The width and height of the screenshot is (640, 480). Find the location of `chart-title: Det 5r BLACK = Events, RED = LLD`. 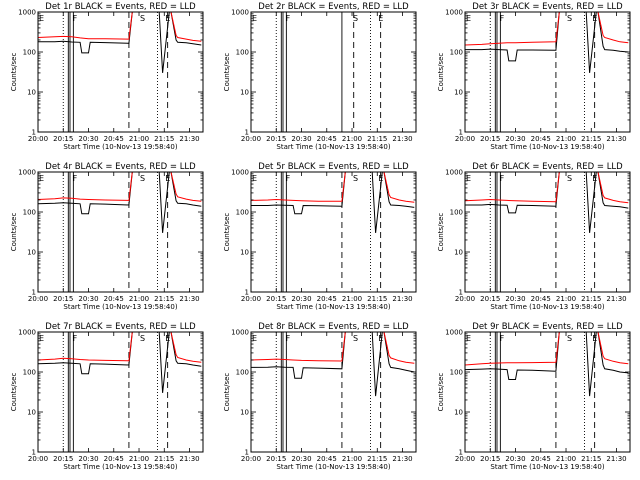

chart-title: Det 5r BLACK = Events, RED = LLD is located at coordinates (333, 167).